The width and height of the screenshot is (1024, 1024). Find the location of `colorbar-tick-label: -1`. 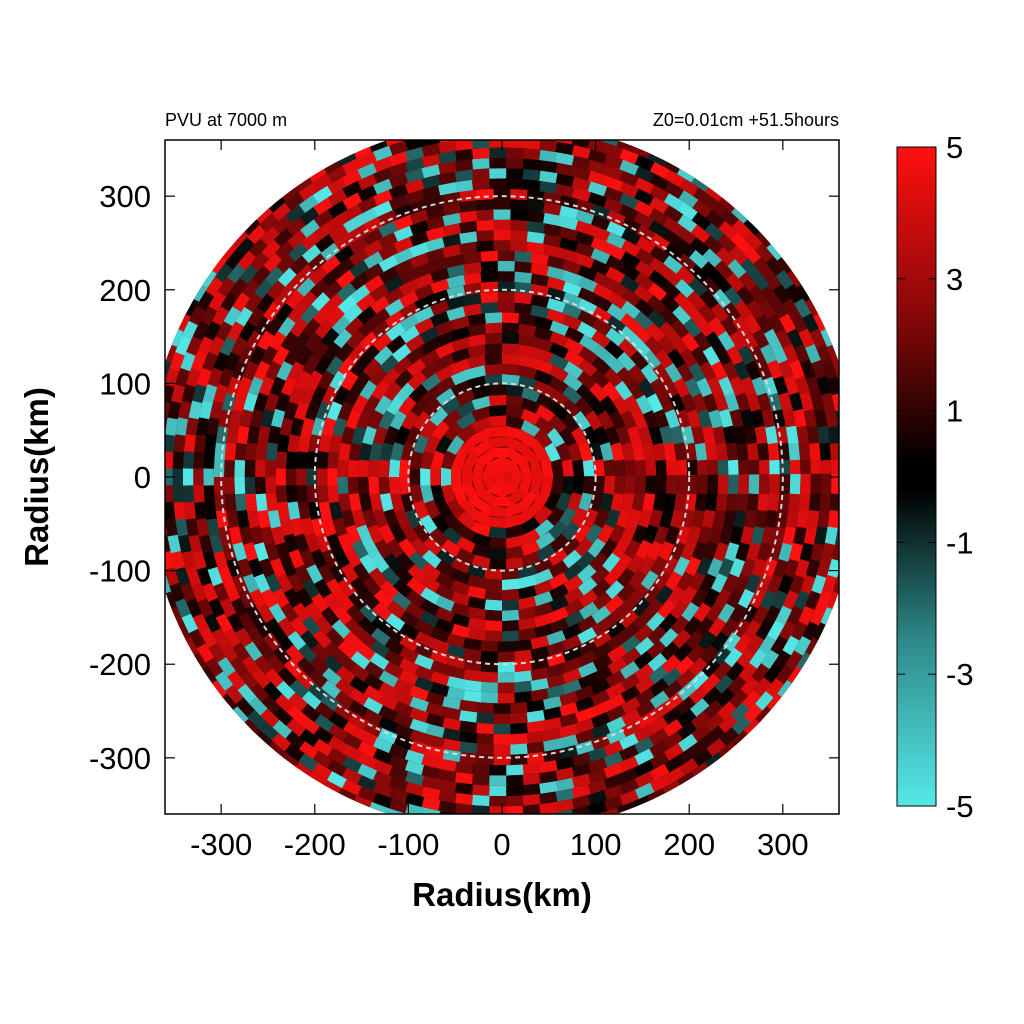

colorbar-tick-label: -1 is located at coordinates (960, 542).